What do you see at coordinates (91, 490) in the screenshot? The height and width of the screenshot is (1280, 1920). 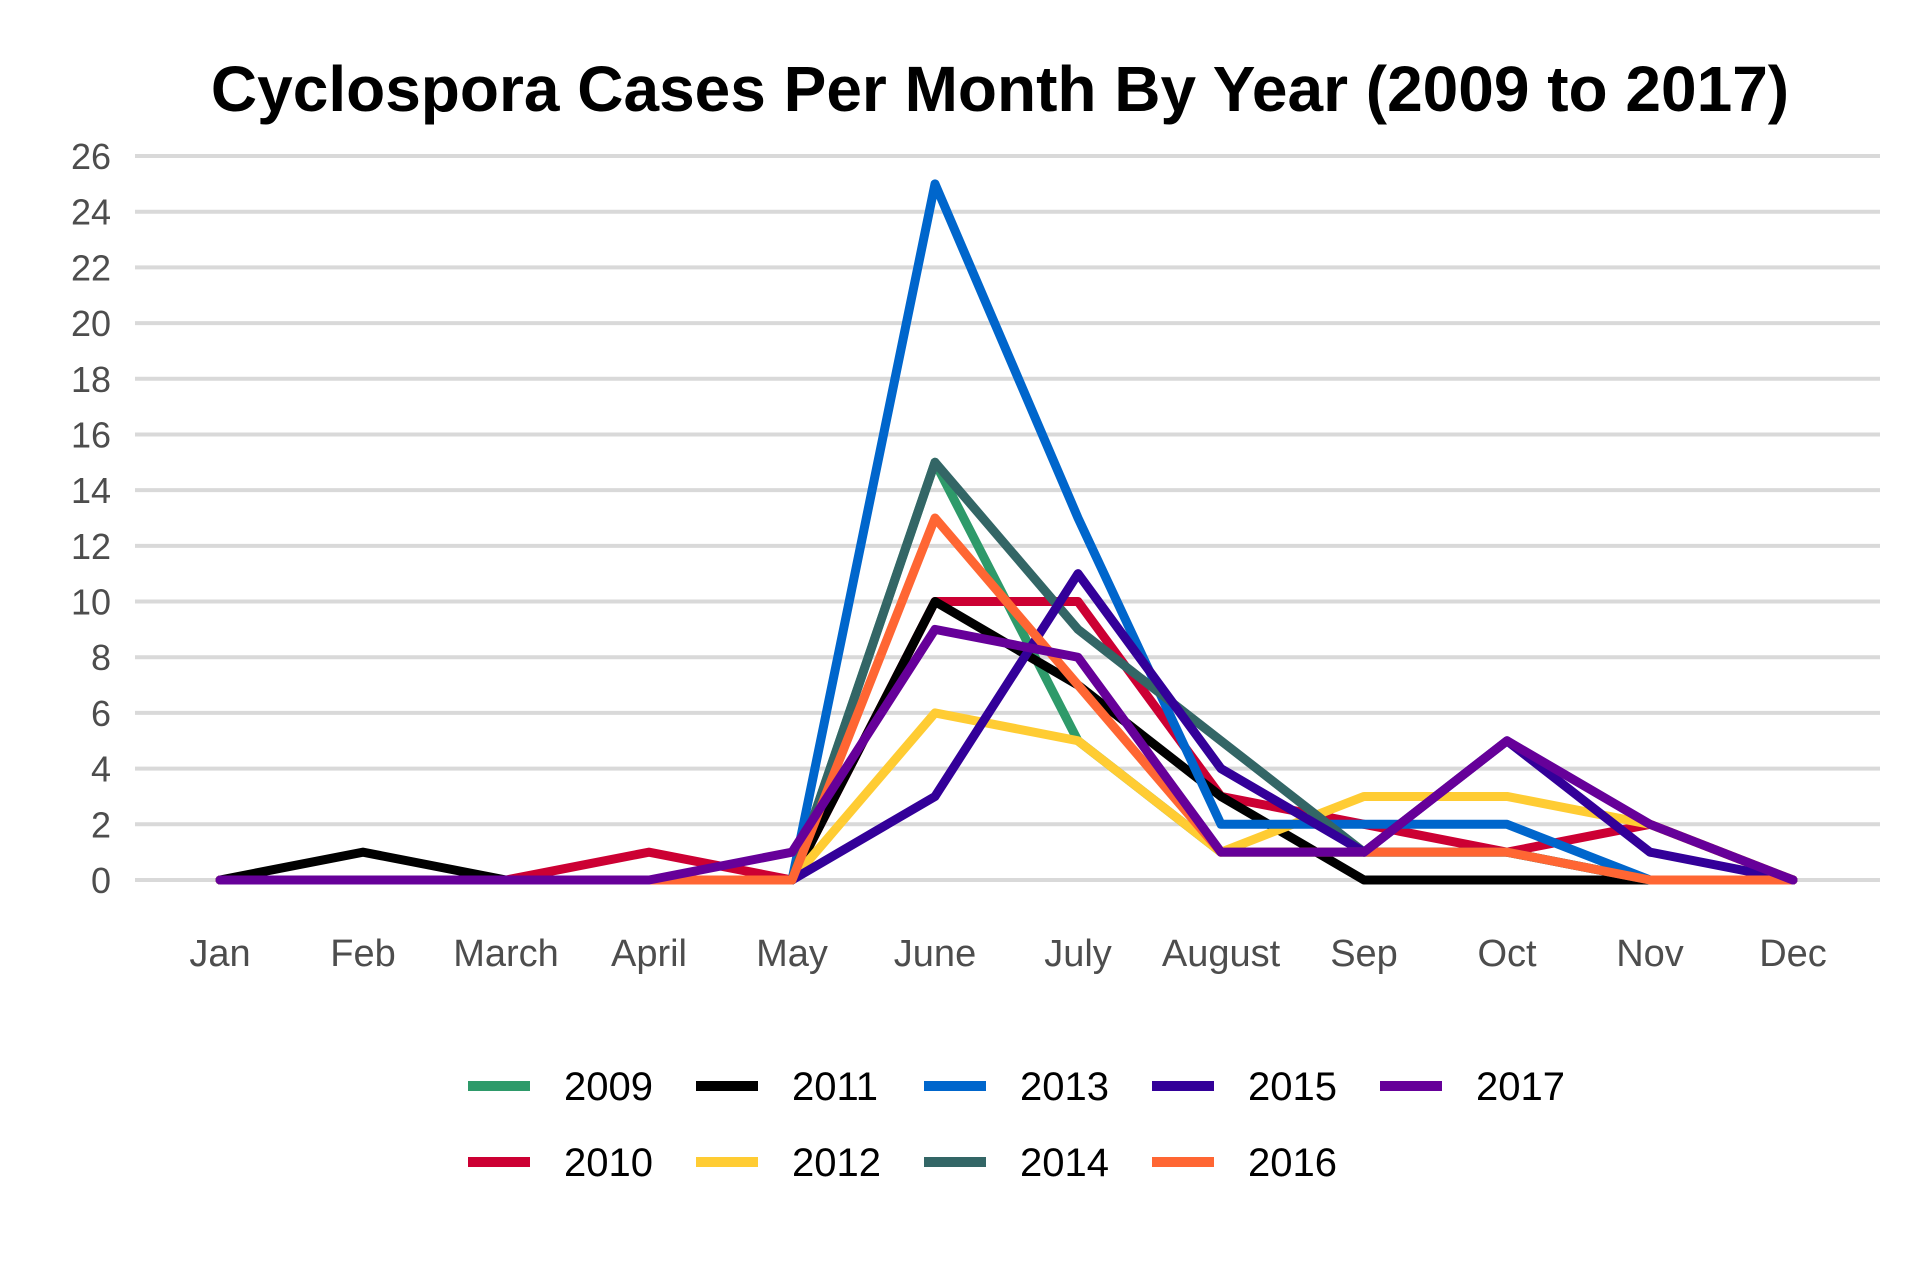 I see `y-tick-label: 14` at bounding box center [91, 490].